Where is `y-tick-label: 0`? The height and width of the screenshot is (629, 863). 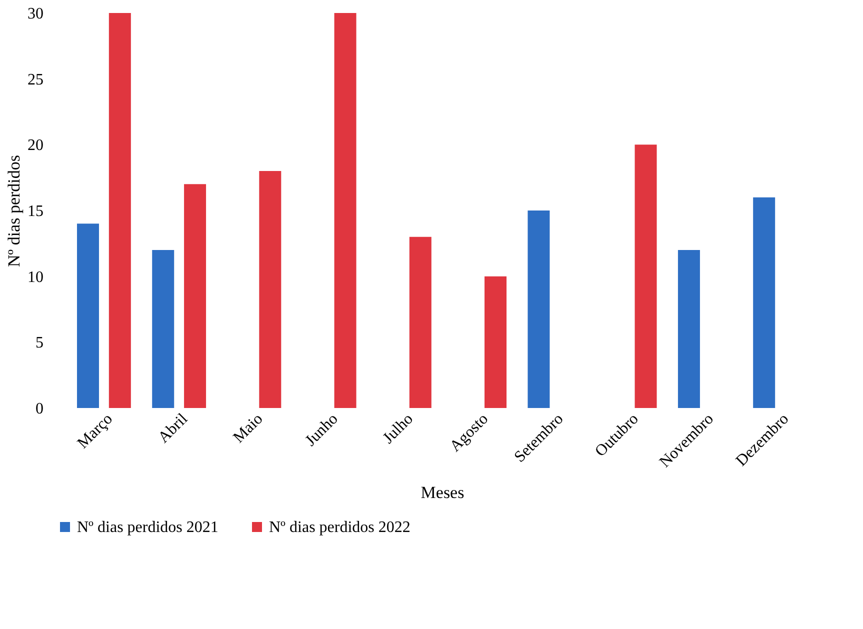 y-tick-label: 0 is located at coordinates (40, 409).